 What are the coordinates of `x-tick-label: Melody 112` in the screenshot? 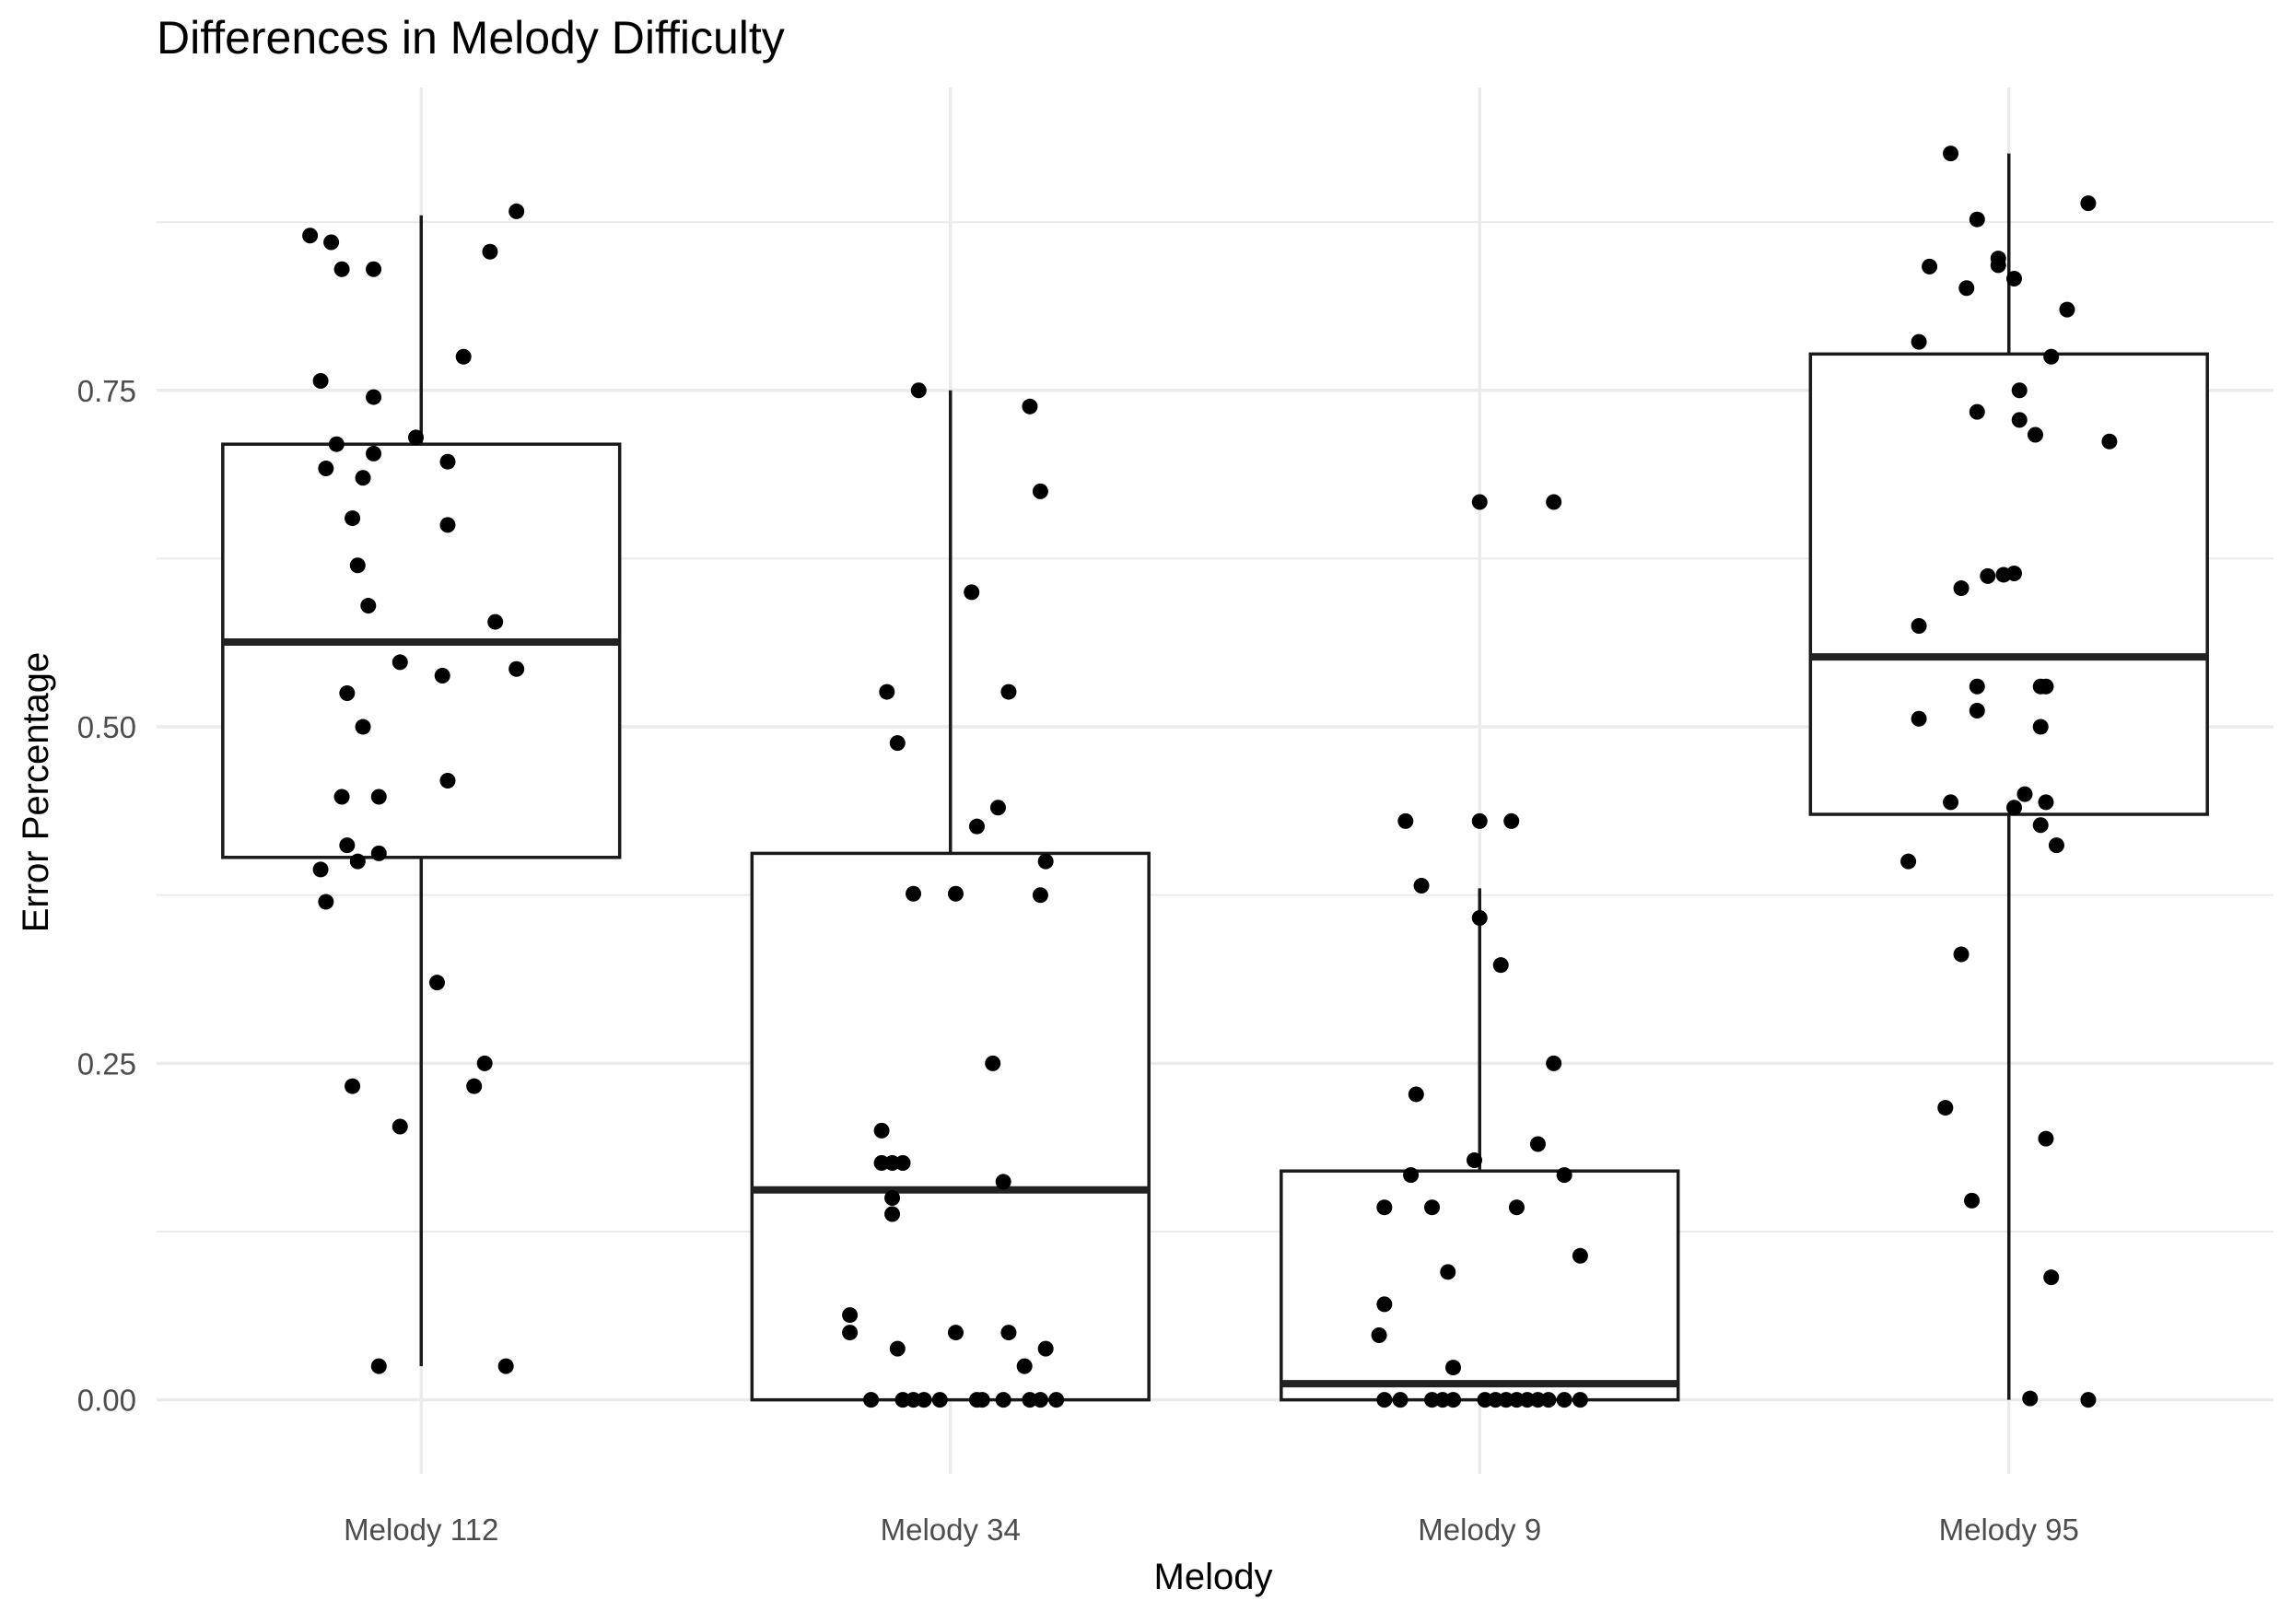 It's located at (421, 1530).